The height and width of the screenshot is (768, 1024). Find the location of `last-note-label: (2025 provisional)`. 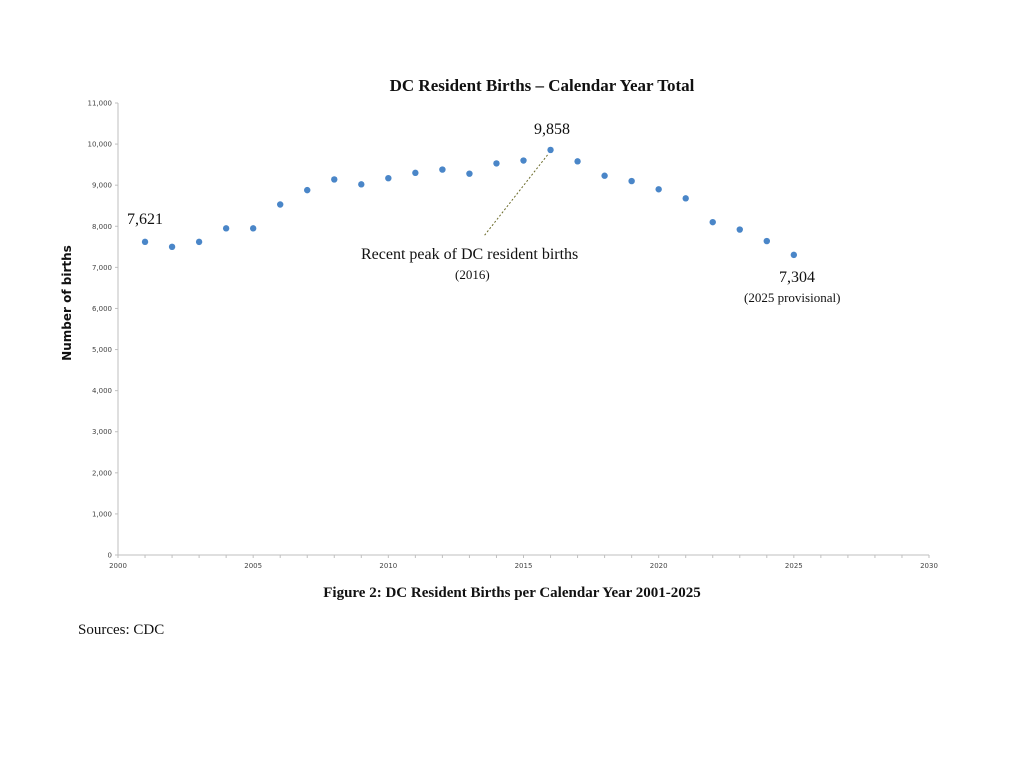

last-note-label: (2025 provisional) is located at coordinates (792, 297).